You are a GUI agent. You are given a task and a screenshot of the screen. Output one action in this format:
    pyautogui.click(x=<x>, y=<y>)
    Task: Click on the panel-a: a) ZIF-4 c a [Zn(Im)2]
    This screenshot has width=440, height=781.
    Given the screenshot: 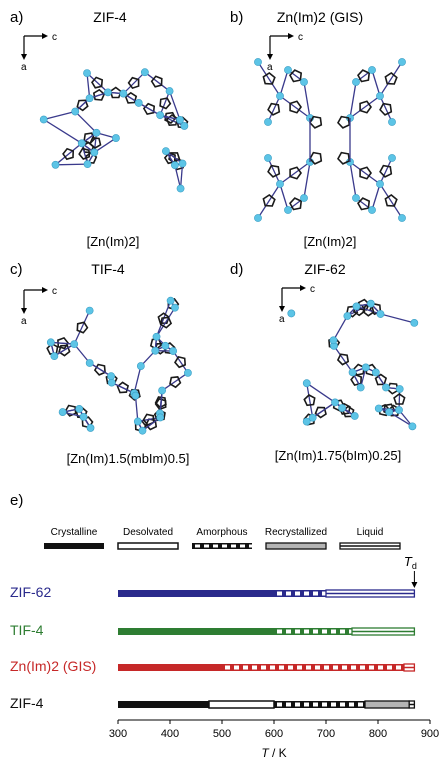 What is the action you would take?
    pyautogui.click(x=99, y=129)
    